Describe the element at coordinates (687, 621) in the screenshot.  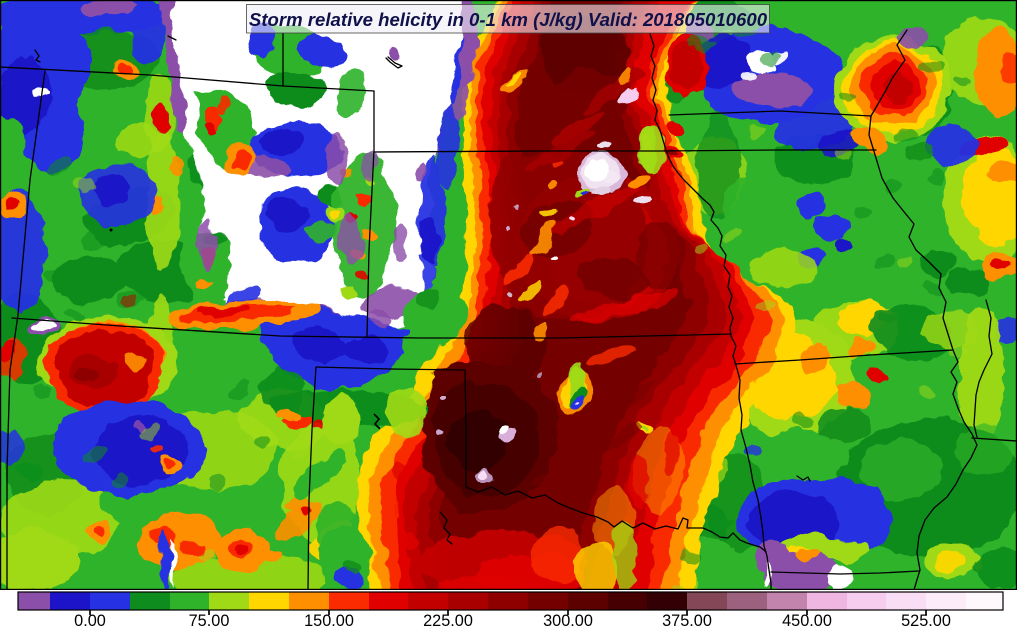
I see `svg-text: 375.00` at that location.